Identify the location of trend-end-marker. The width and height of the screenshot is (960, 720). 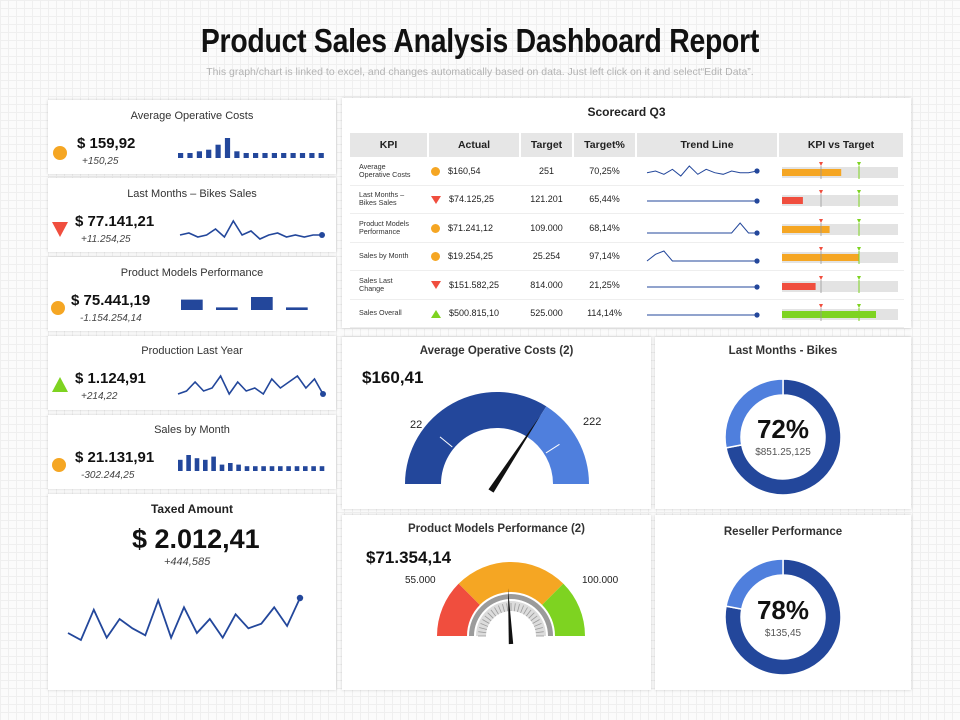
(757, 315).